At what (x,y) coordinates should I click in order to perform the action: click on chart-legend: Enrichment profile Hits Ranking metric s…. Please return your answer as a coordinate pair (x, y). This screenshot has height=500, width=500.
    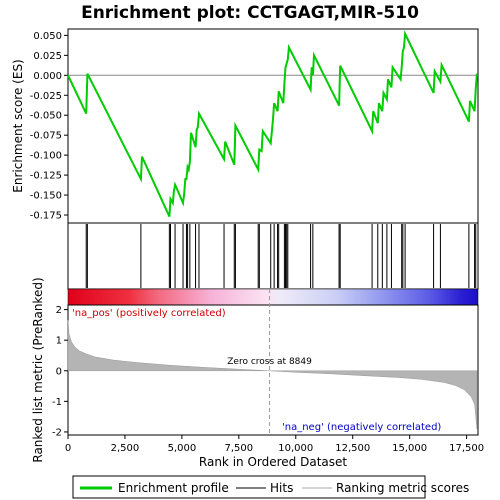
    Looking at the image, I should click on (270, 487).